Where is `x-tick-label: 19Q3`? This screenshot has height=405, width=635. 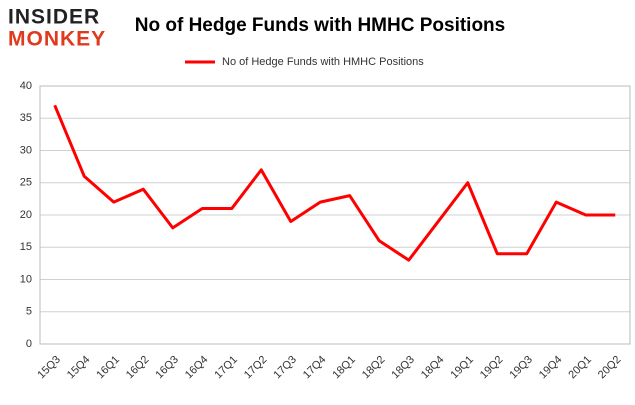 x-tick-label: 19Q3 is located at coordinates (521, 368).